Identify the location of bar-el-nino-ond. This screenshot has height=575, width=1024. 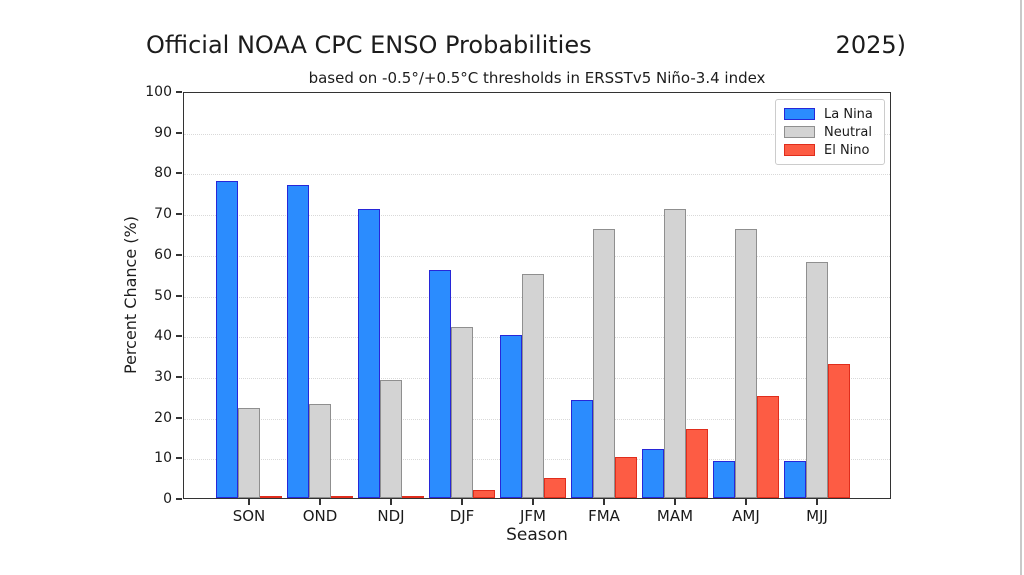
(341, 497).